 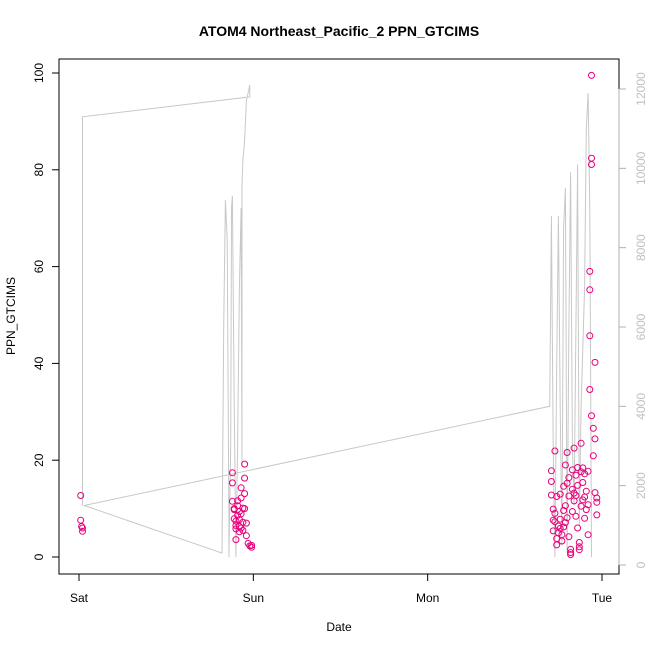 What do you see at coordinates (39, 73) in the screenshot?
I see `y-tick-label: 100` at bounding box center [39, 73].